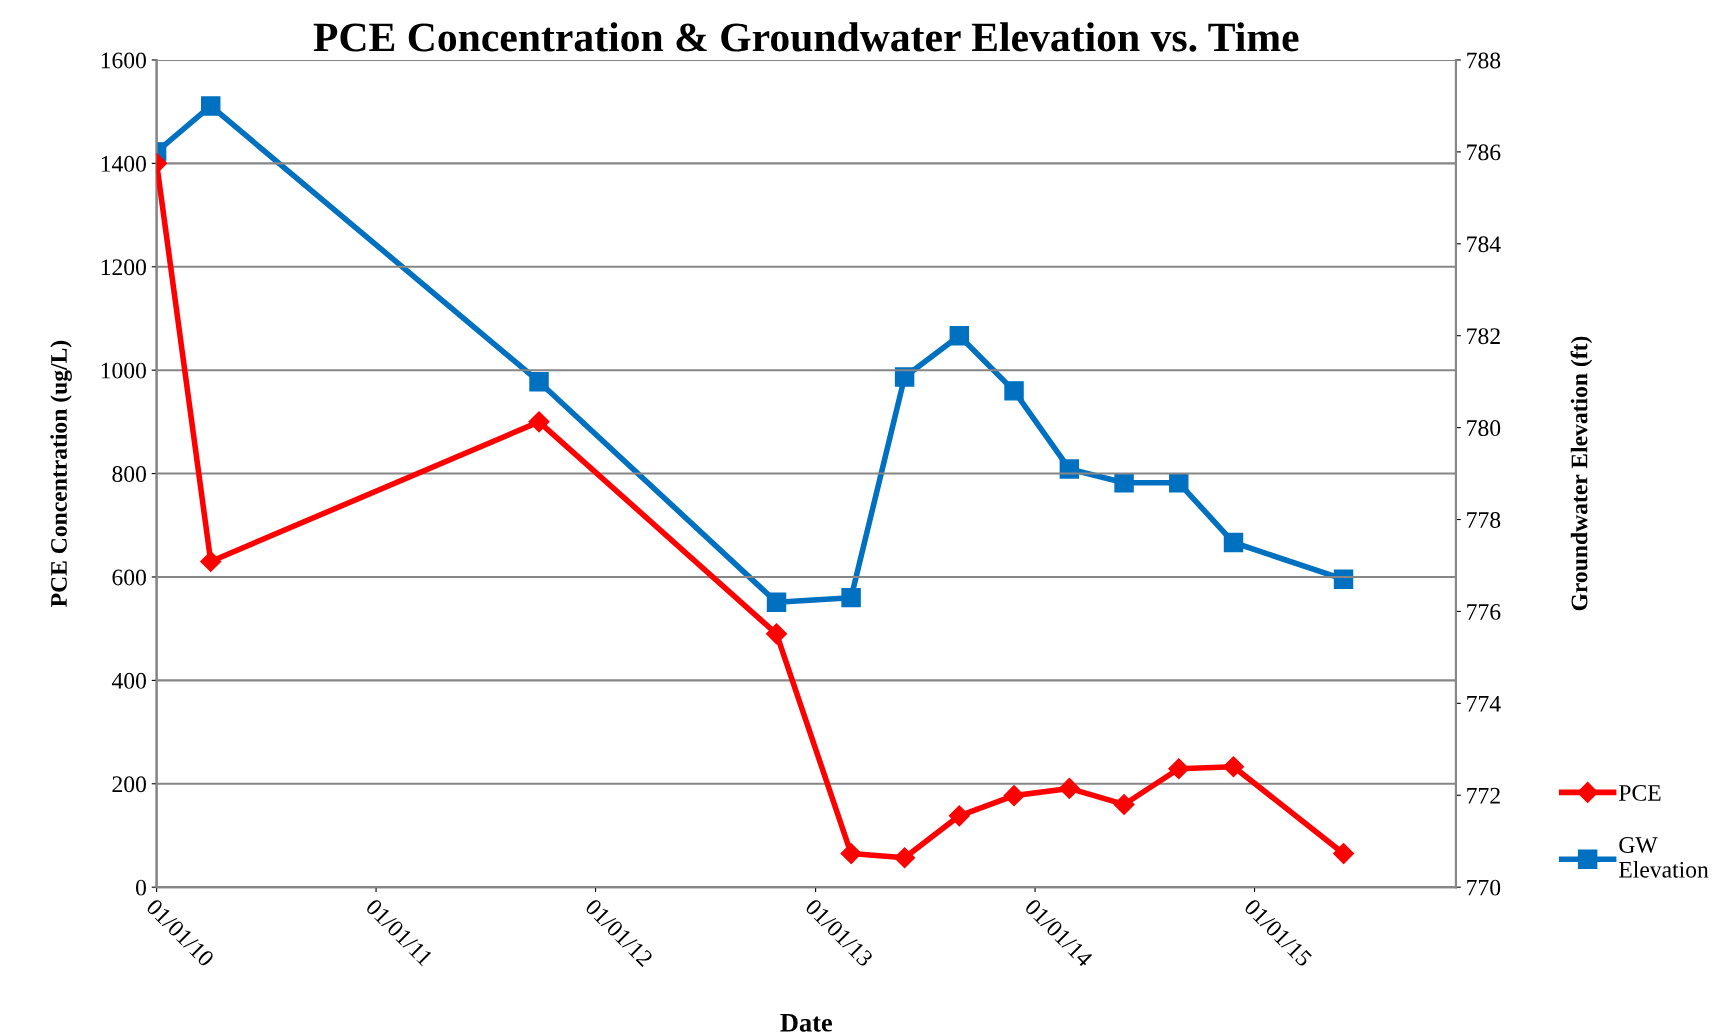 This screenshot has width=1721, height=1034. I want to click on y2-tick-label: 770, so click(1484, 887).